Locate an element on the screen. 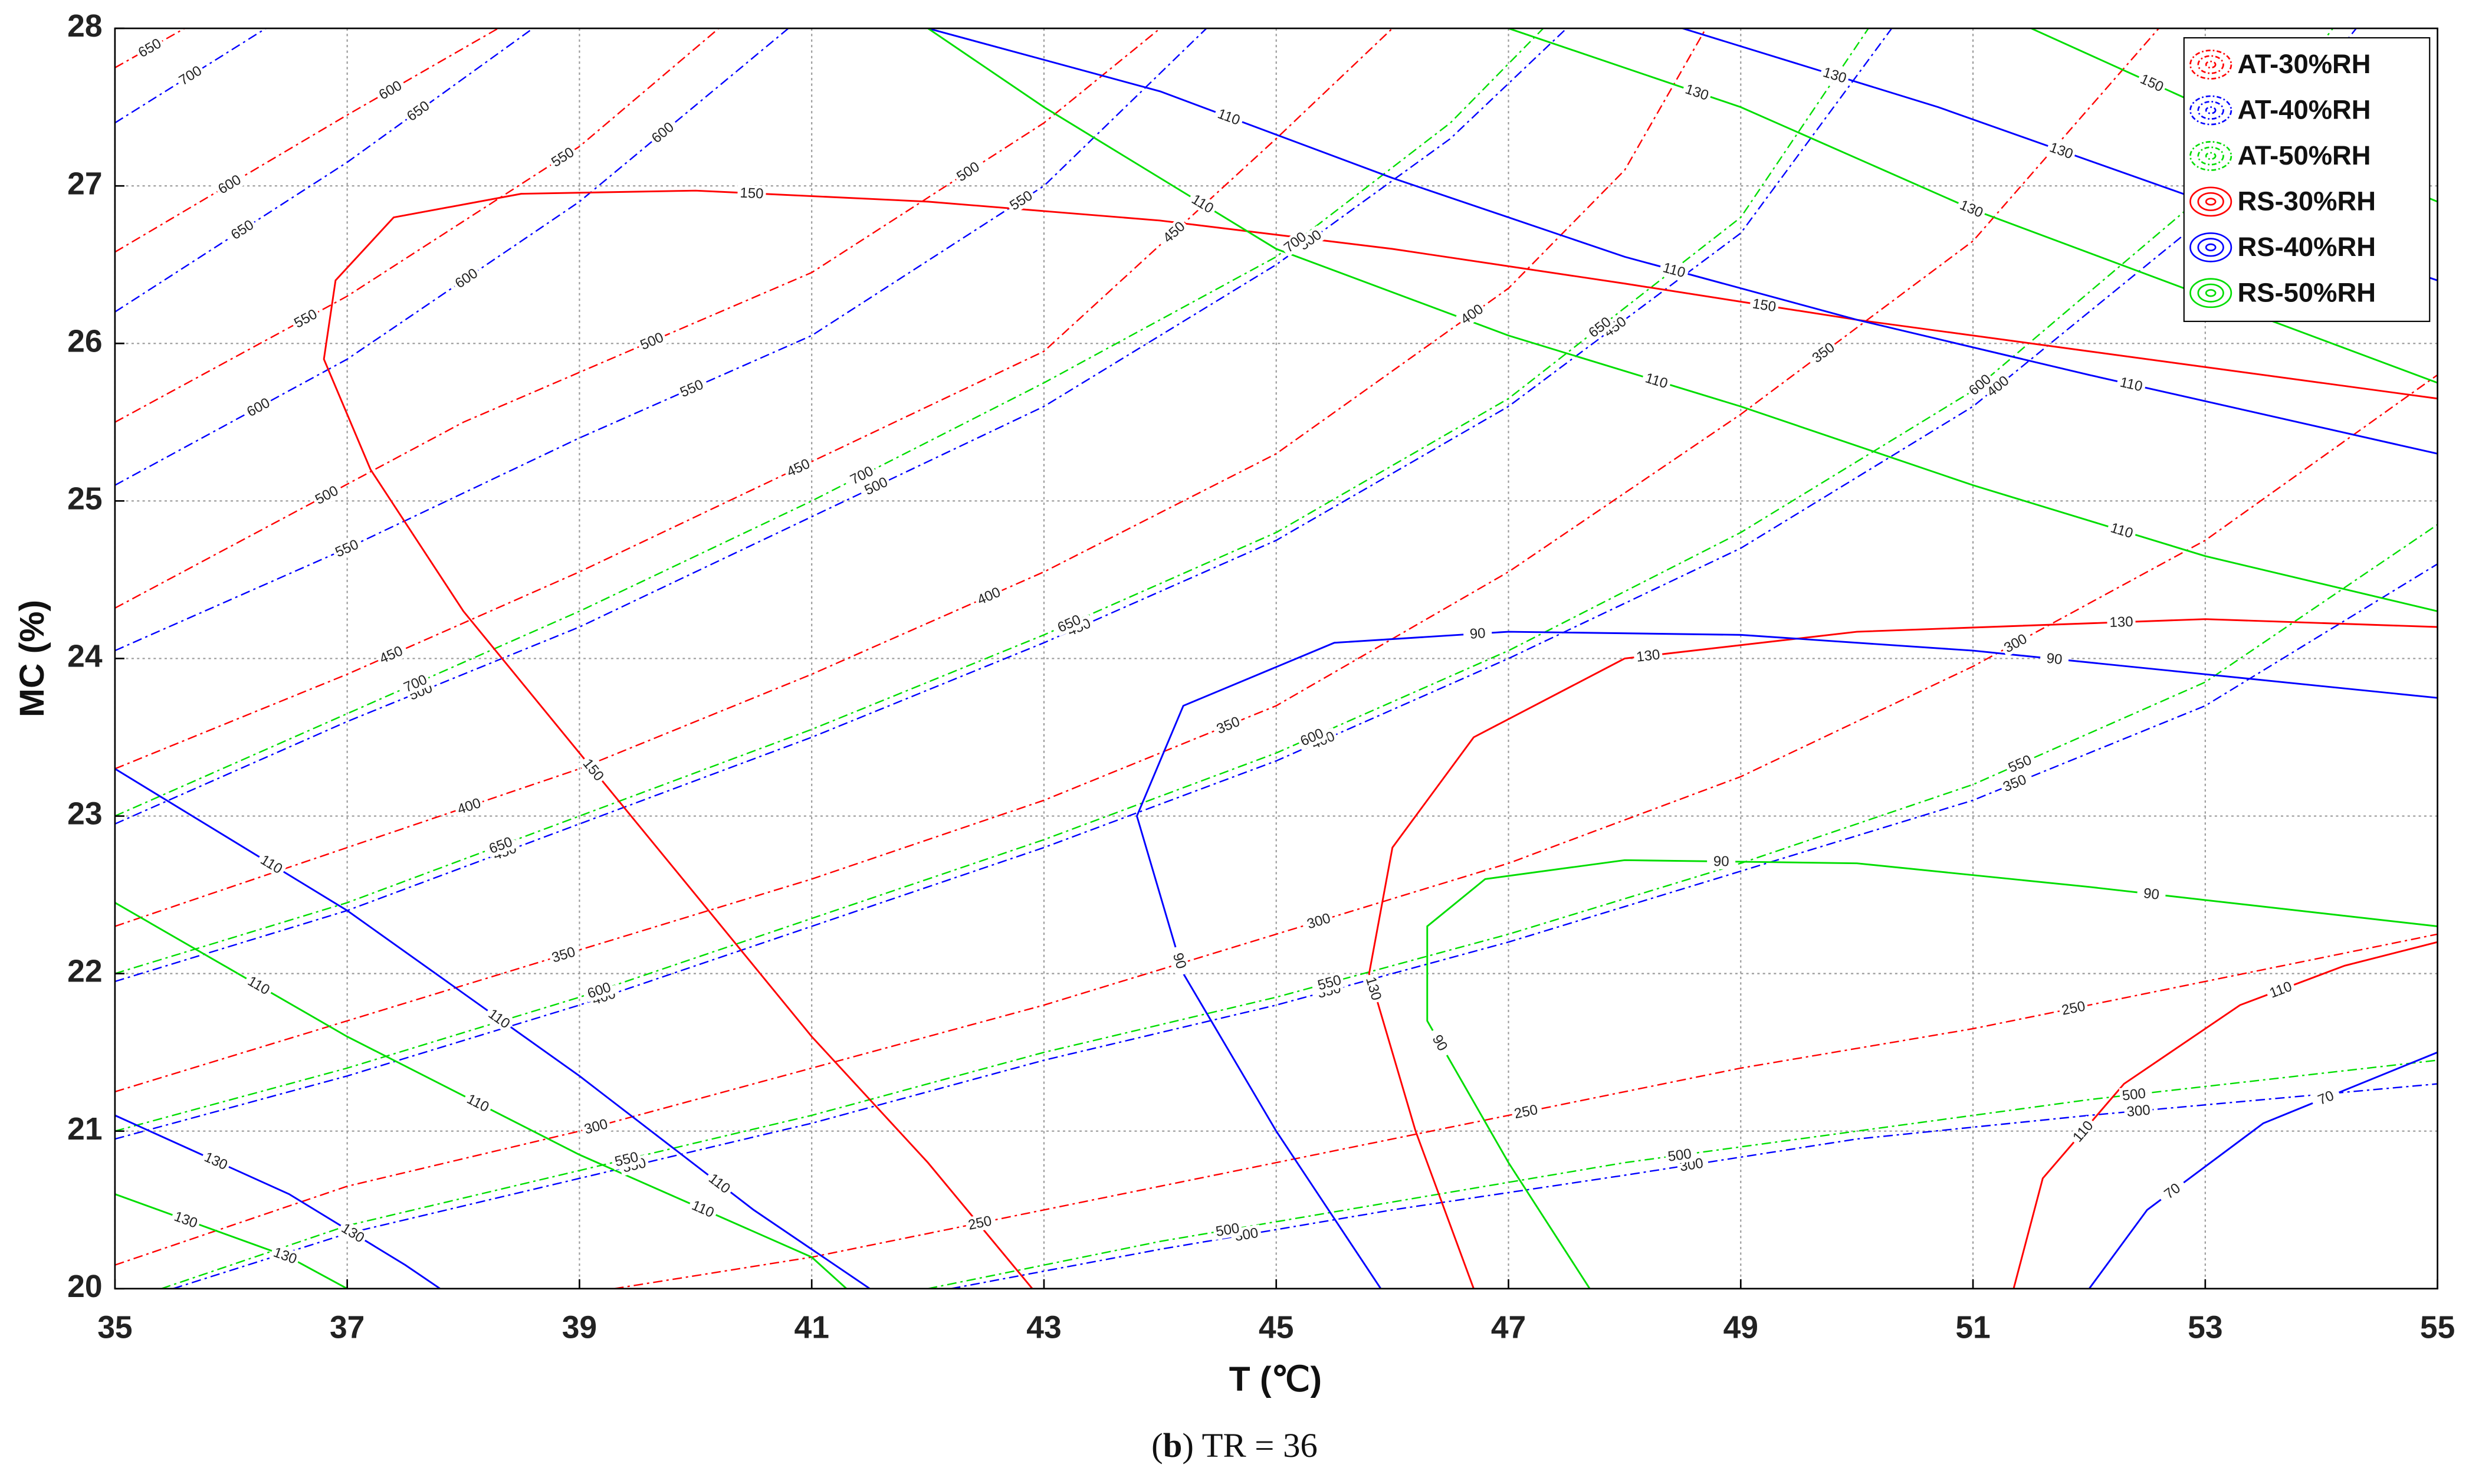  x-tick-label: 47 is located at coordinates (1508, 1327).